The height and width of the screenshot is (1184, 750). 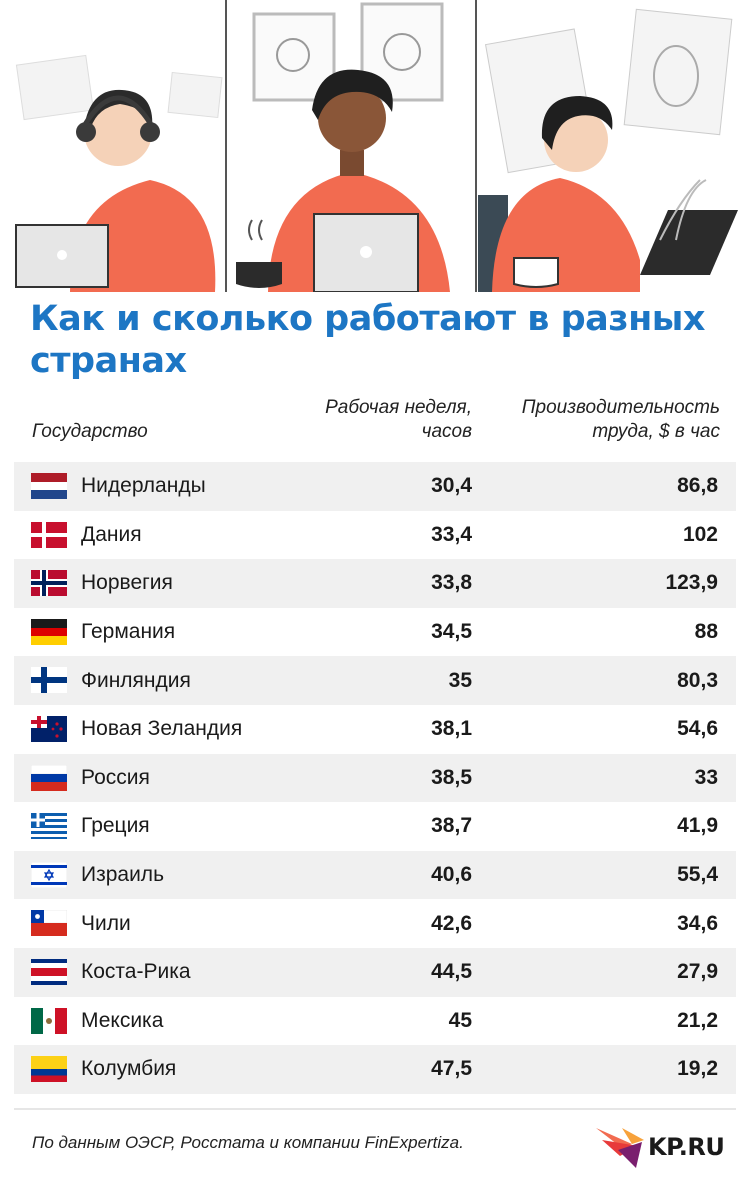 I want to click on country-name: Коста-Рика, so click(x=136, y=972).